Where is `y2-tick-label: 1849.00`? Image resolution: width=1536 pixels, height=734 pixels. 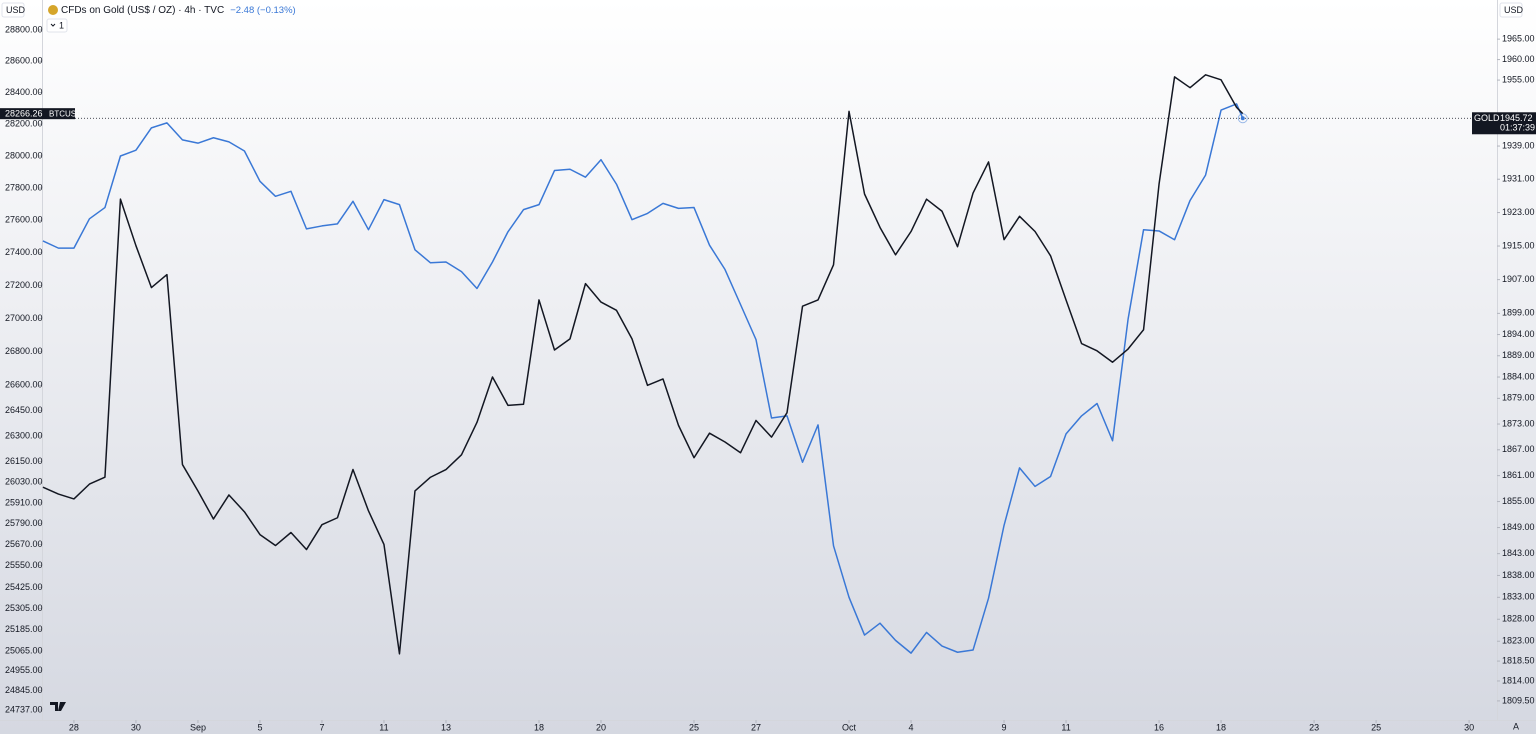 y2-tick-label: 1849.00 is located at coordinates (1518, 527).